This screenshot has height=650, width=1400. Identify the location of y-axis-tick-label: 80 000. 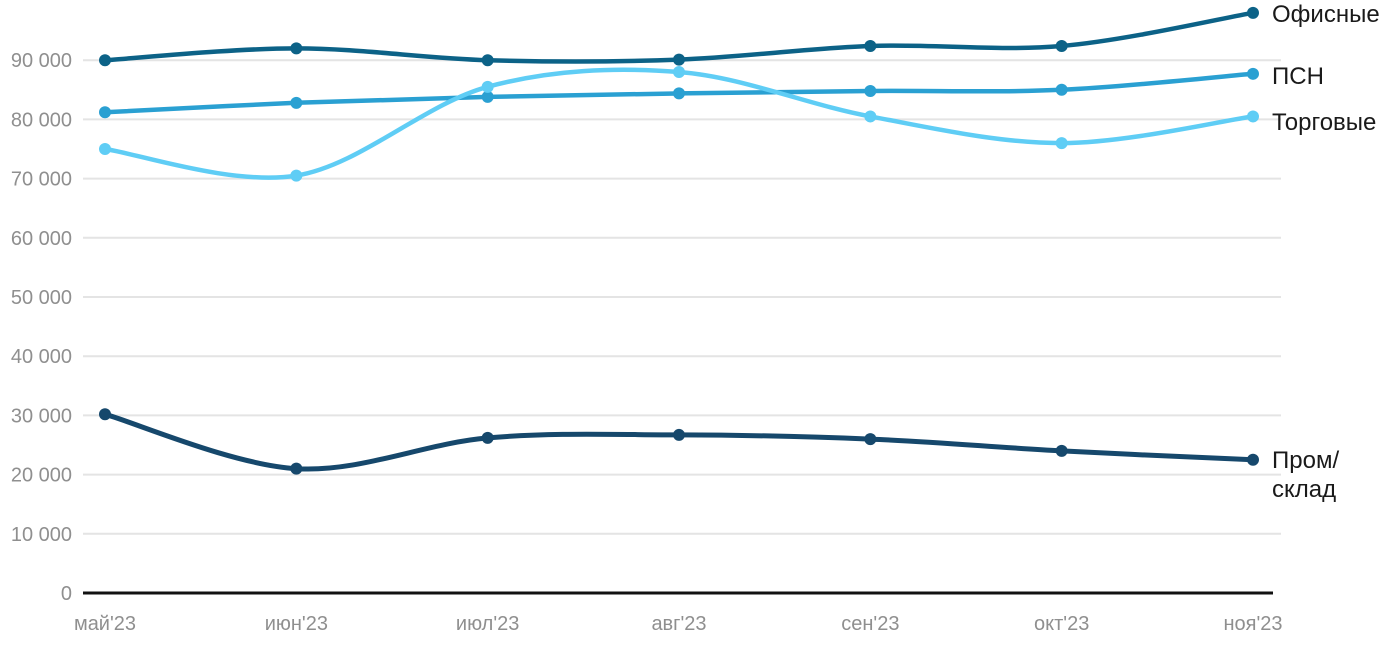
(41, 120).